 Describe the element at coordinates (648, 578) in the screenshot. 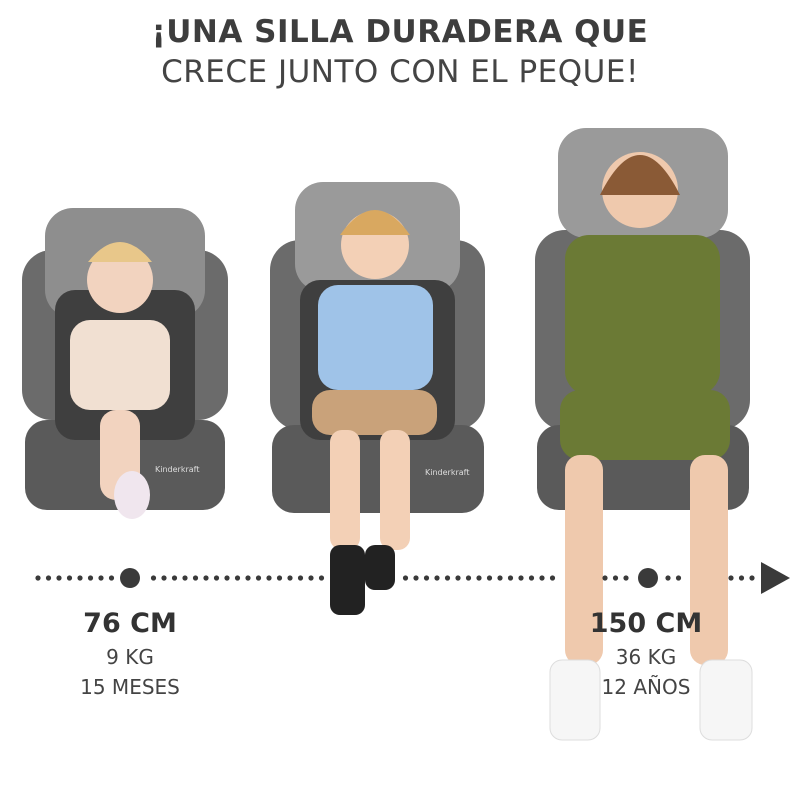

I see `timeline-marker-end` at that location.